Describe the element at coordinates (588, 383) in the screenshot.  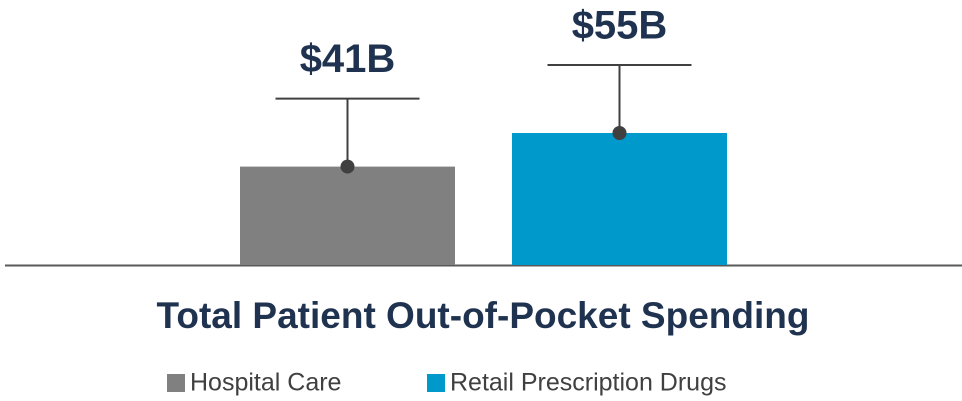
I see `legend-text: Retail Prescription Drugs` at that location.